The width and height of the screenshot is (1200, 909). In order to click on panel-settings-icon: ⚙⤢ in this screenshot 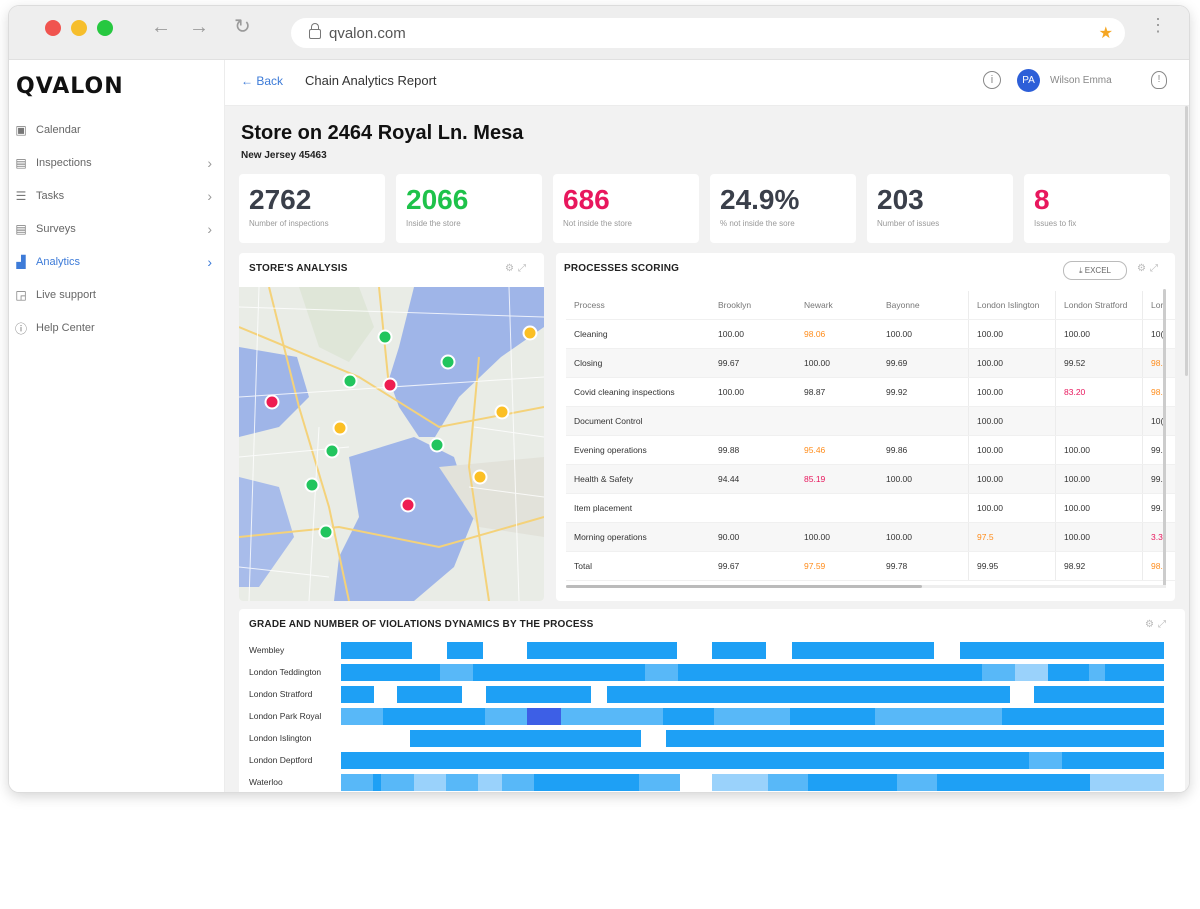, I will do `click(517, 268)`.